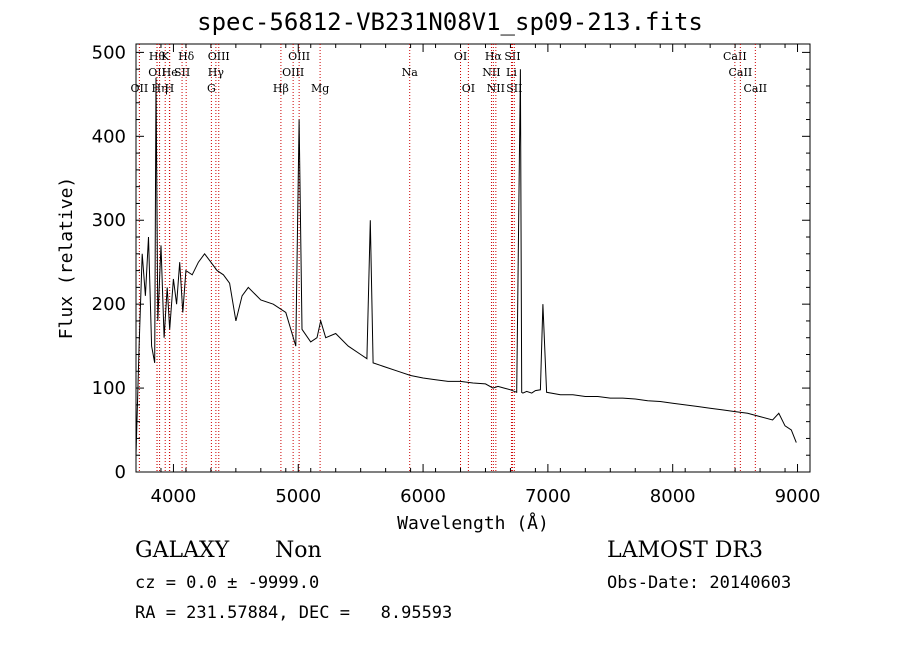 The height and width of the screenshot is (649, 900). Describe the element at coordinates (320, 88) in the screenshot. I see `emission-line-label: Mg` at that location.